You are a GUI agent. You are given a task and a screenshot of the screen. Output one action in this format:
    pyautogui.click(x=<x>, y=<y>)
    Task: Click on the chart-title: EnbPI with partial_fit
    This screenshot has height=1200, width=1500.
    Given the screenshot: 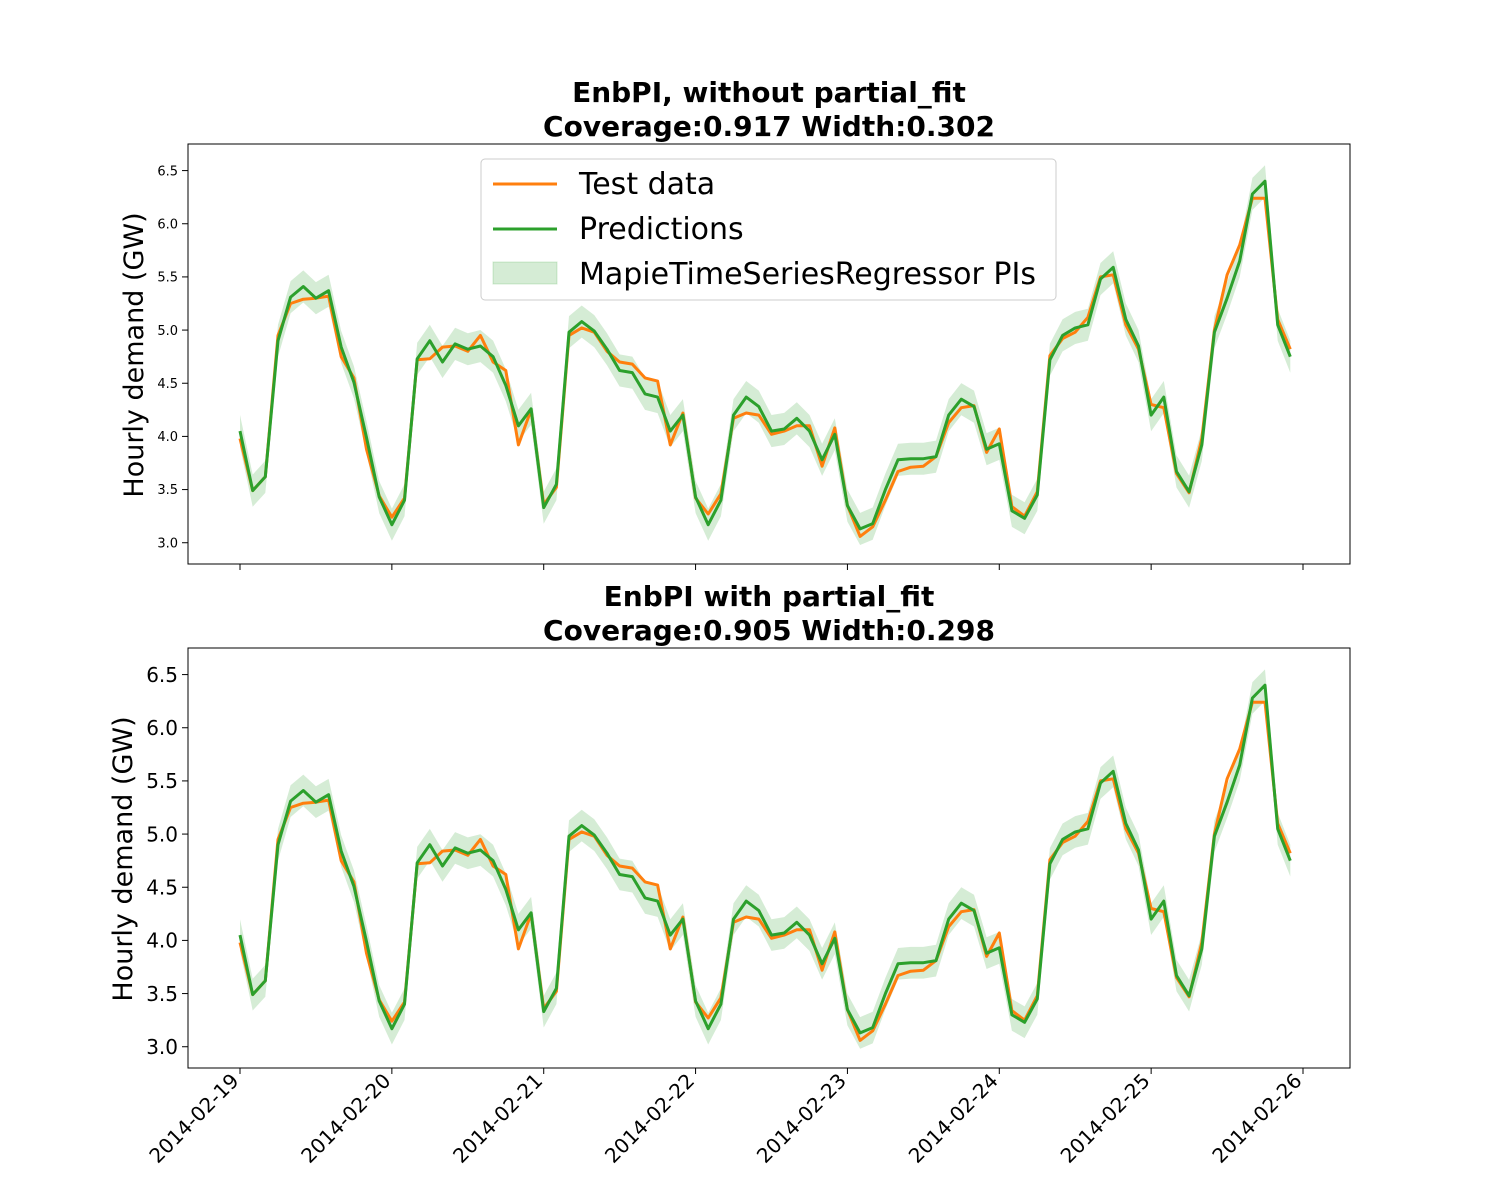 What is the action you would take?
    pyautogui.click(x=769, y=596)
    